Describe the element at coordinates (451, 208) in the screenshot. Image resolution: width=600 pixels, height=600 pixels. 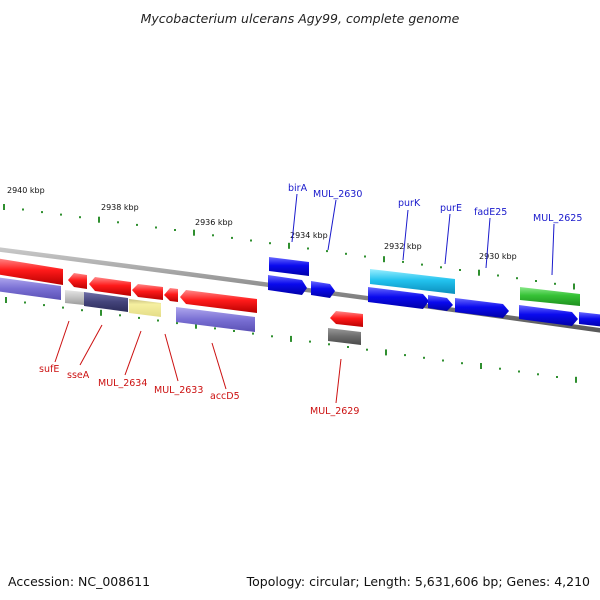
I see `gene-label-purE: purE` at that location.